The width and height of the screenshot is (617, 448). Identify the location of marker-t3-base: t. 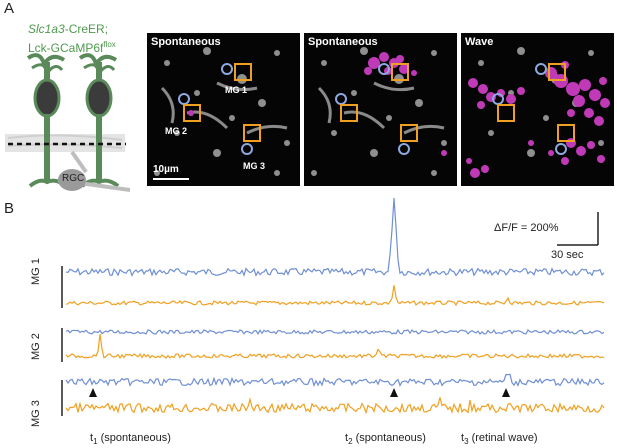
(463, 438).